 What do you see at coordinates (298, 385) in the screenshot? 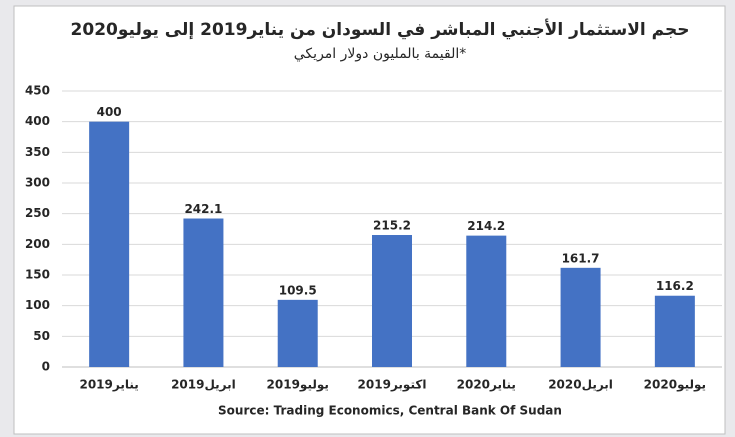
I see `x-tick-label: يوليو2019` at bounding box center [298, 385].